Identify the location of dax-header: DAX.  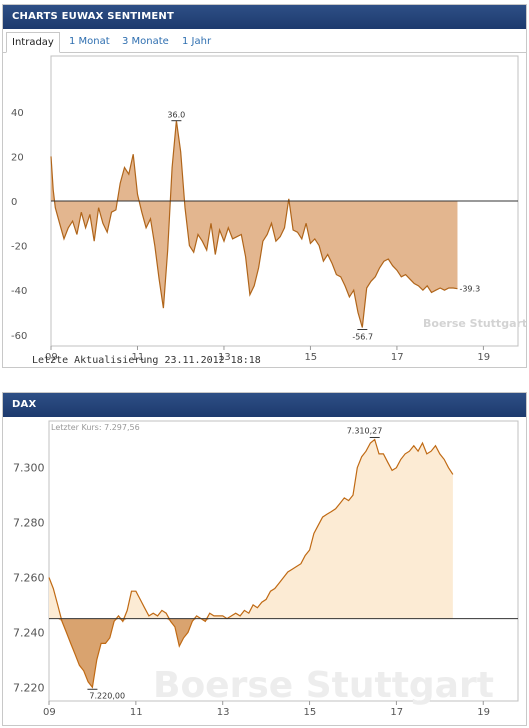
(264, 405).